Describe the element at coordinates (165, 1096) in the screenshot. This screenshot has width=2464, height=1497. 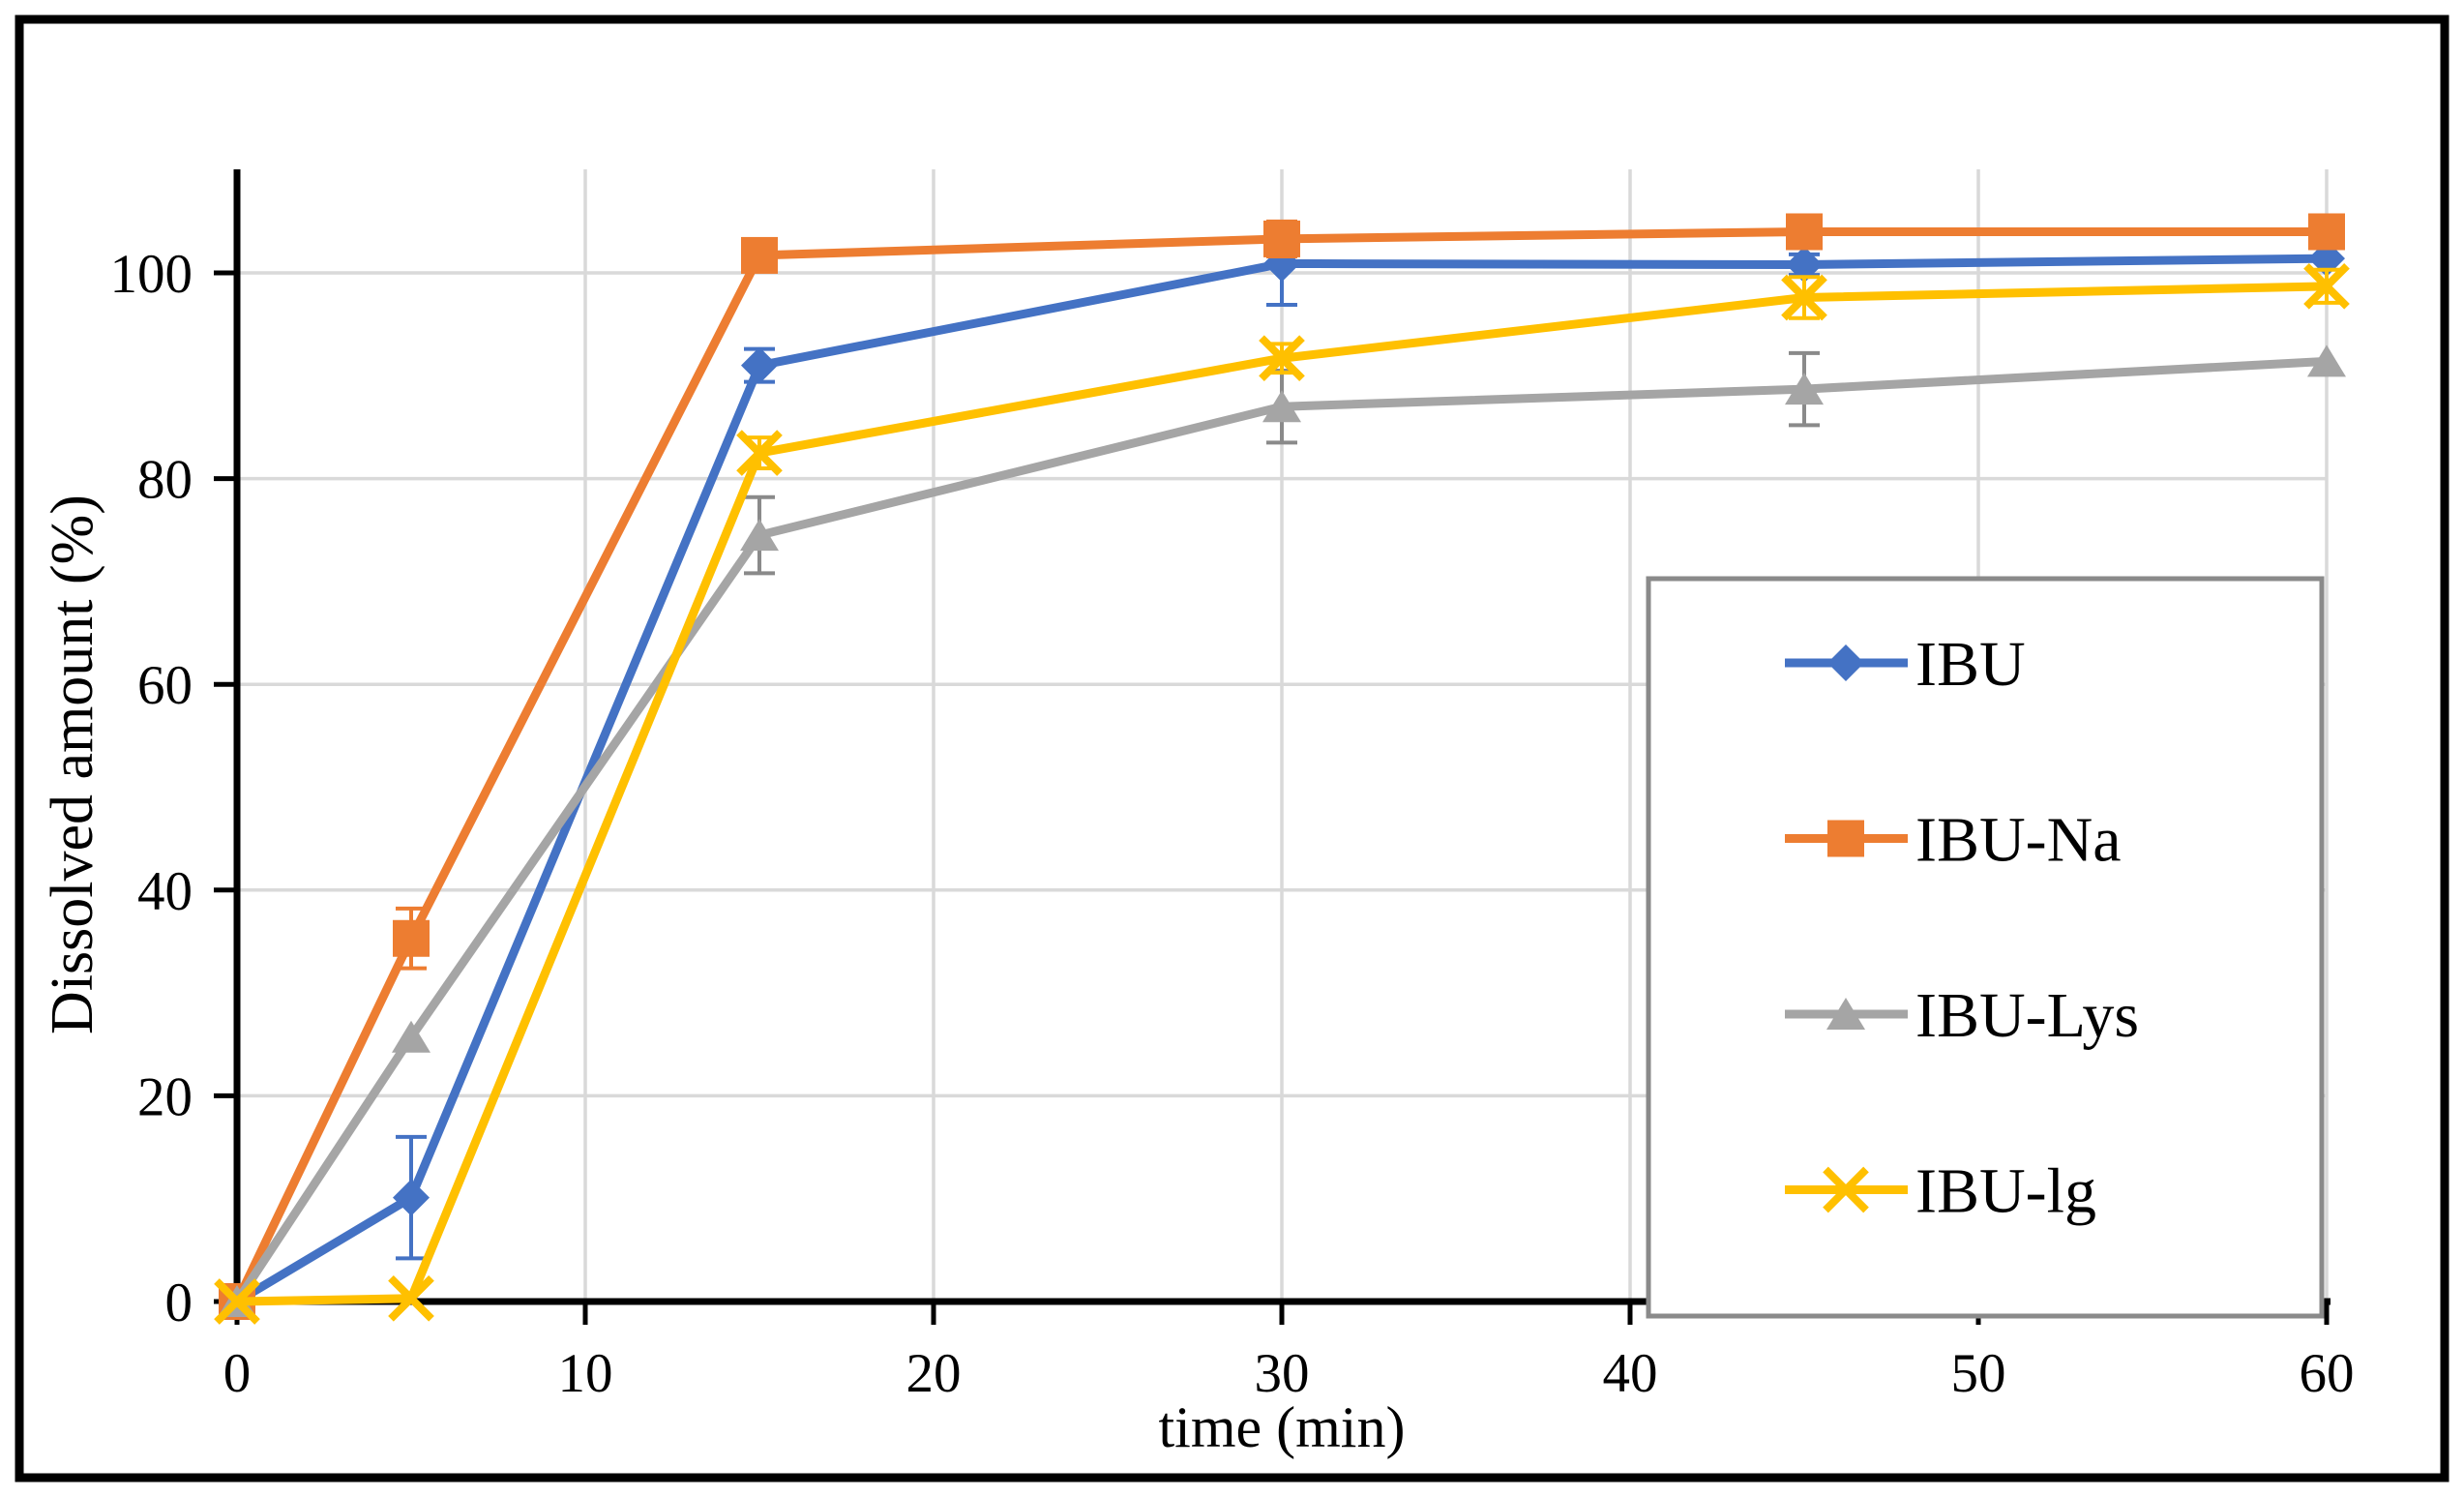
I see `y-tick-label: 20` at that location.